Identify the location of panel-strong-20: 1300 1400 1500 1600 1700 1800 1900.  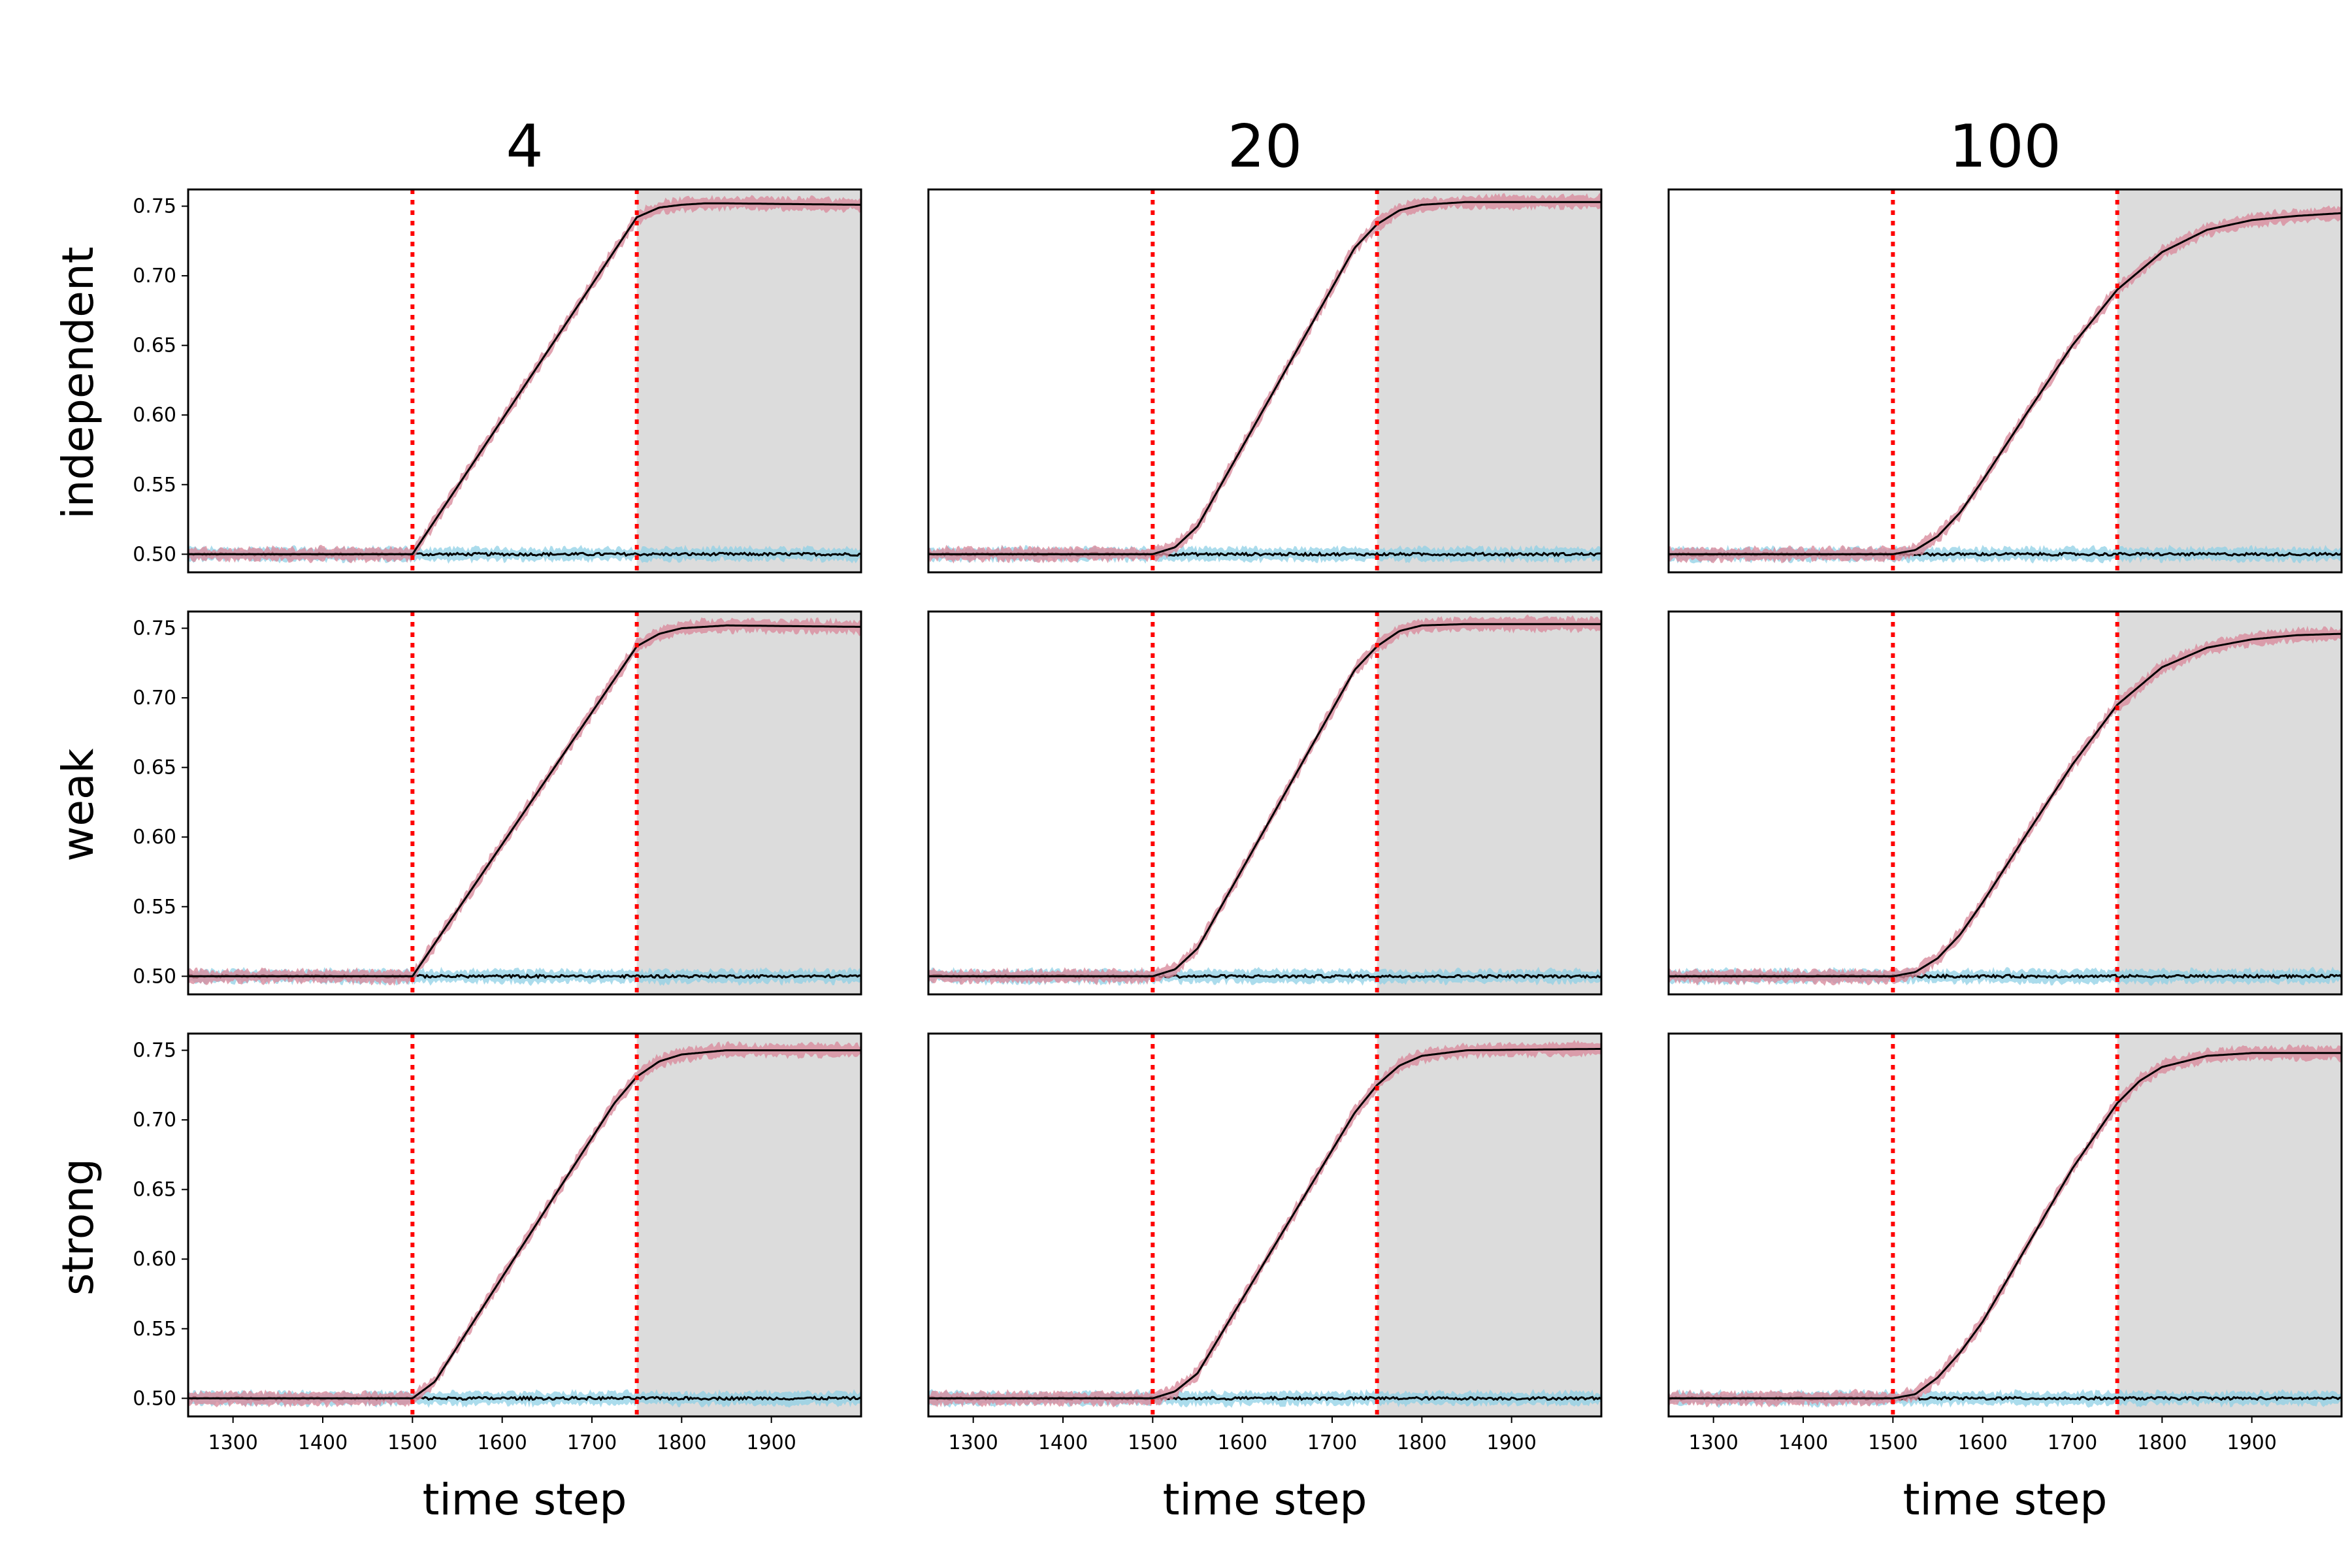
(1265, 1243).